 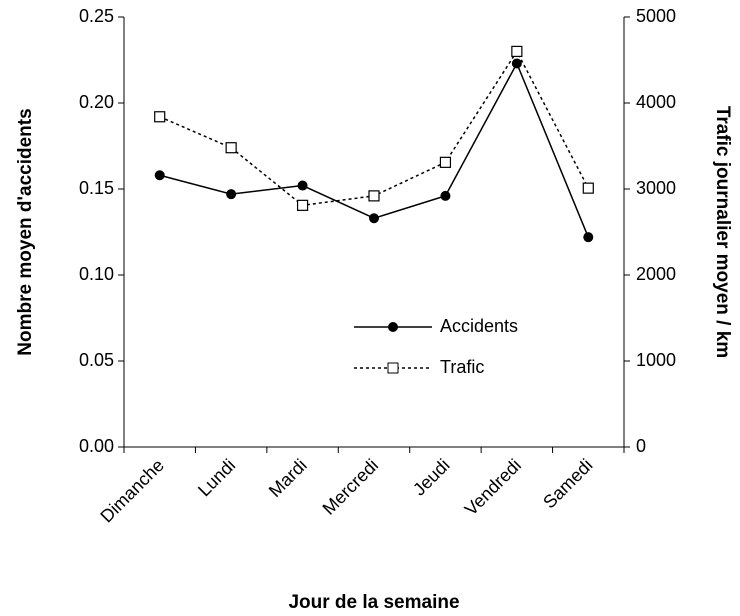 What do you see at coordinates (641, 446) in the screenshot?
I see `y2-tick-label: 0` at bounding box center [641, 446].